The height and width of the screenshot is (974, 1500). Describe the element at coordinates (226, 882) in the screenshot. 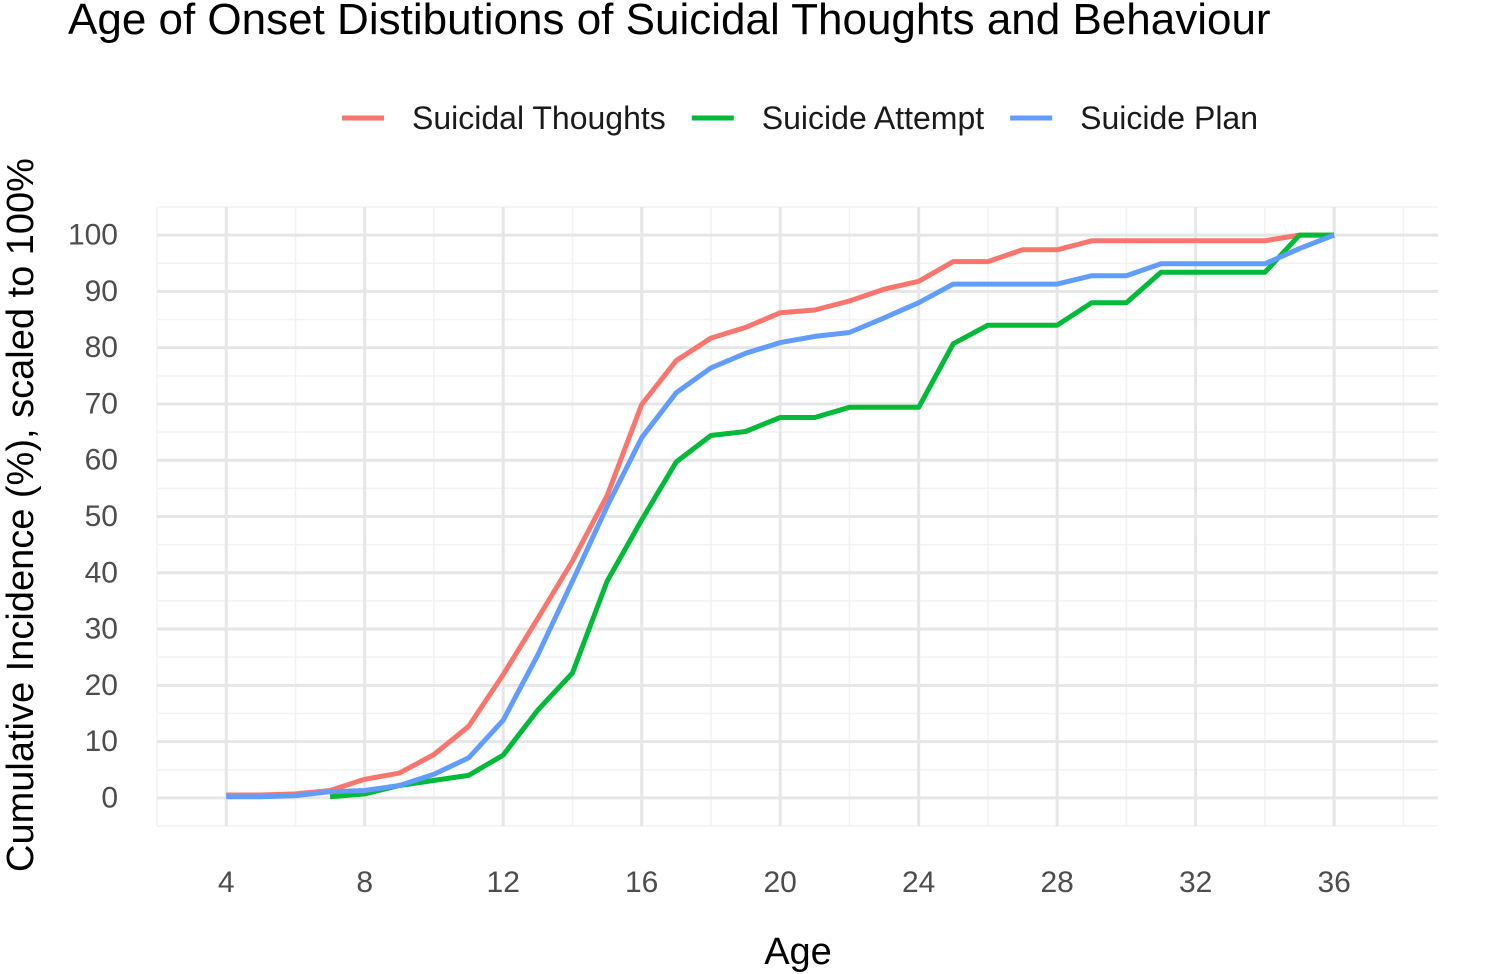

I see `x-tick-label: 4` at that location.